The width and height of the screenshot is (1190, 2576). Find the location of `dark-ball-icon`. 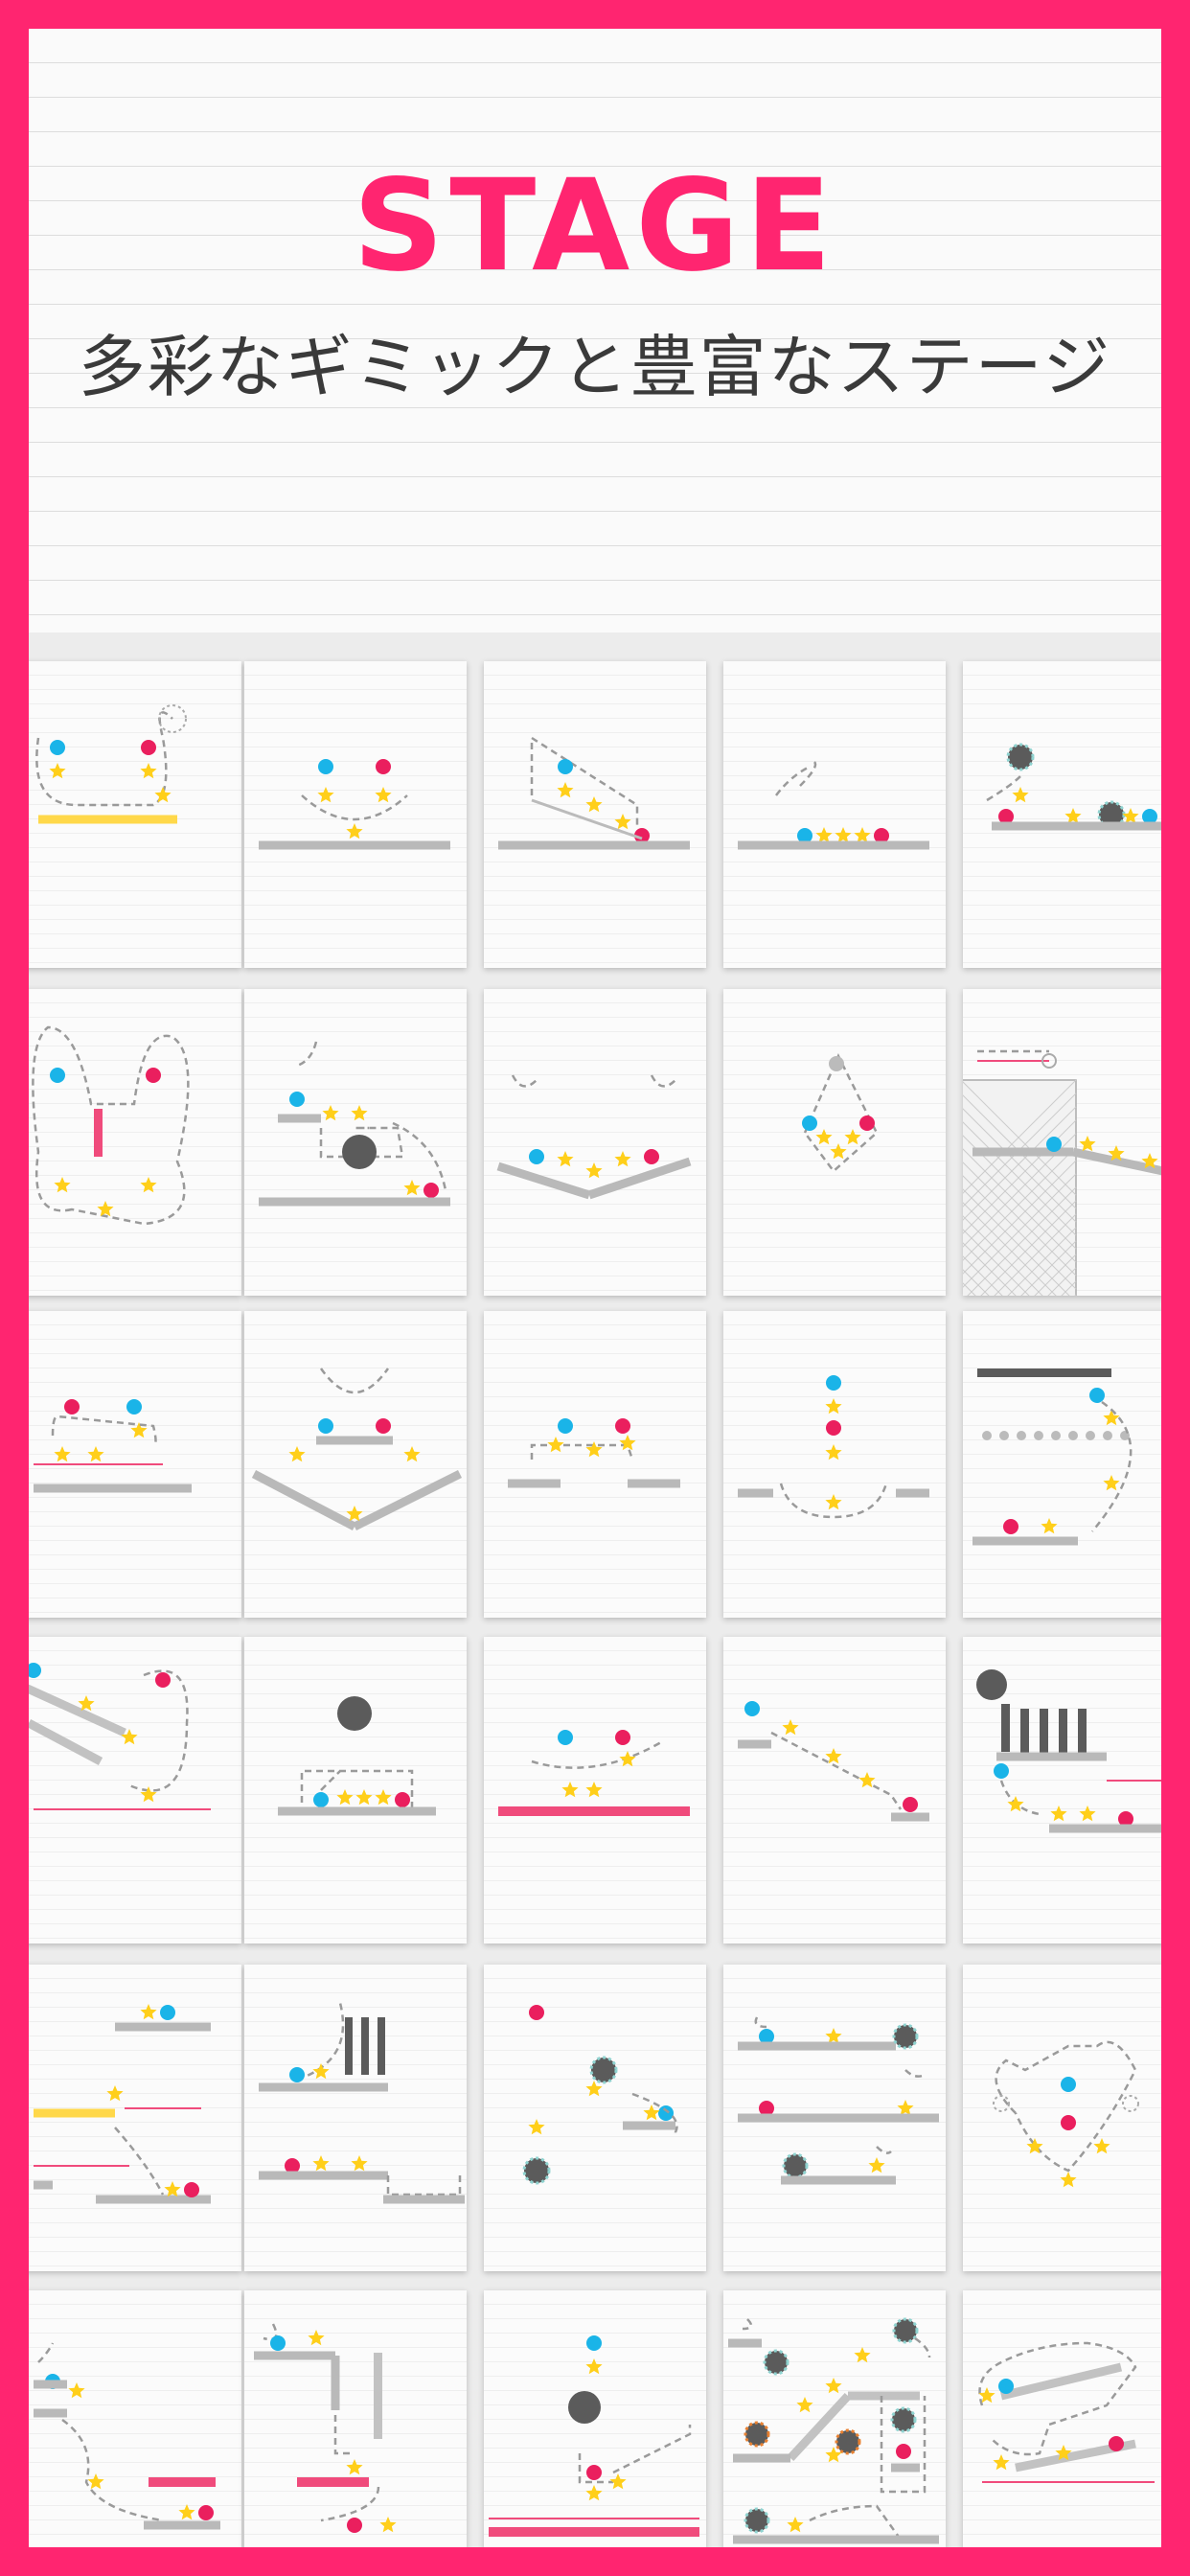

dark-ball-icon is located at coordinates (359, 1152).